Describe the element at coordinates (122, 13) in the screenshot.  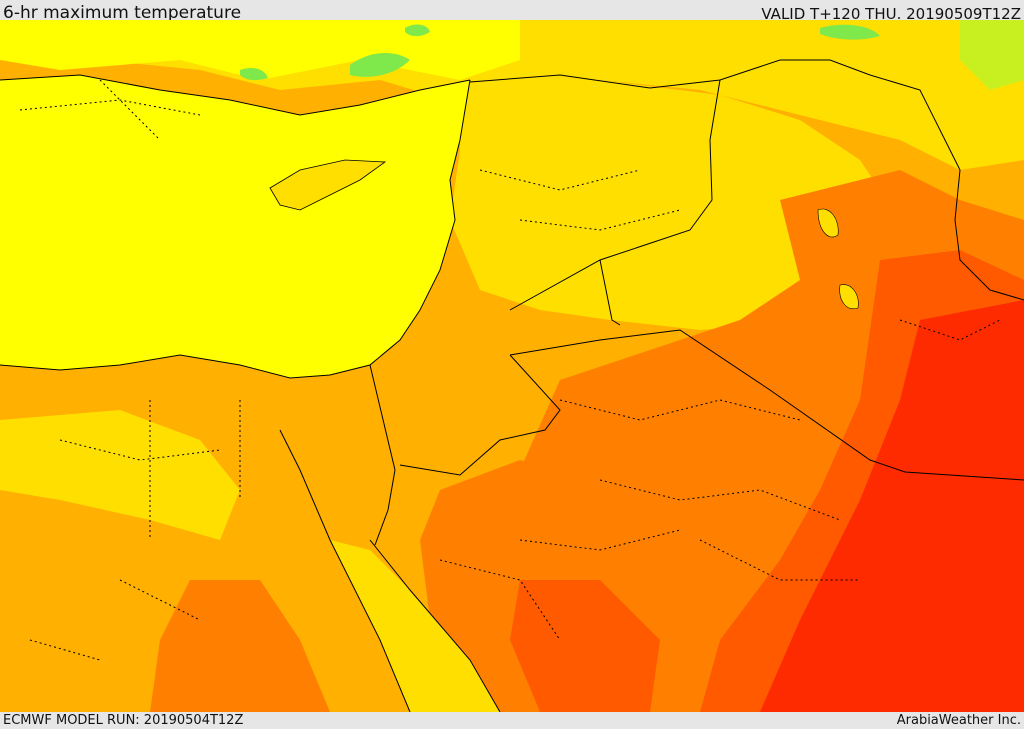
I see `map-title: 6-hr maximum temperature` at that location.